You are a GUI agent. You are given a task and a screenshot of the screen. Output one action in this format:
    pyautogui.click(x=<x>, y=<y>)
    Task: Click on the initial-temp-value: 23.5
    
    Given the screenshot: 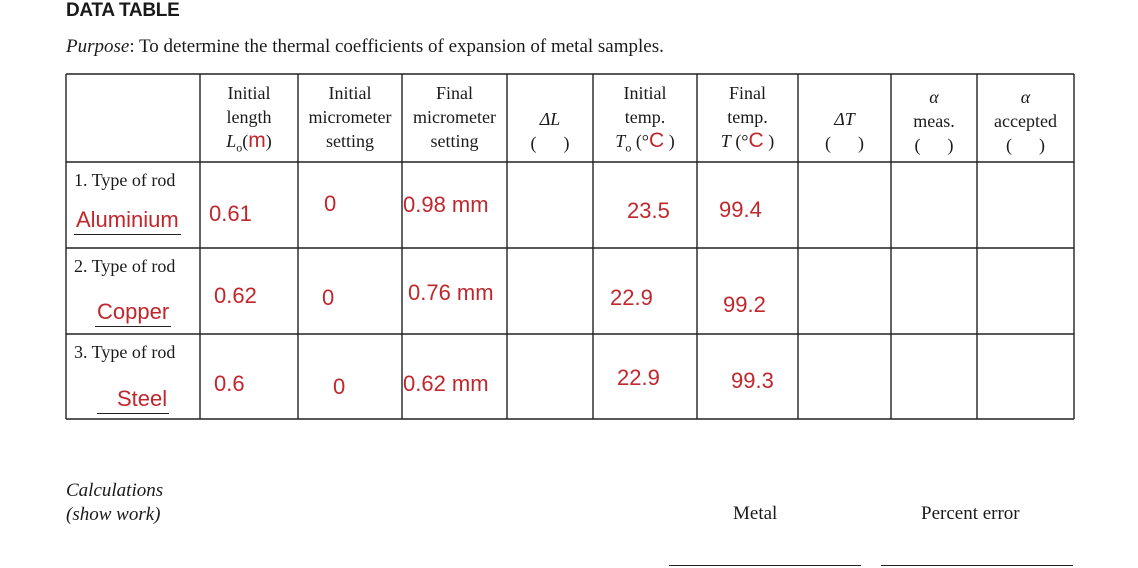 What is the action you would take?
    pyautogui.click(x=648, y=210)
    